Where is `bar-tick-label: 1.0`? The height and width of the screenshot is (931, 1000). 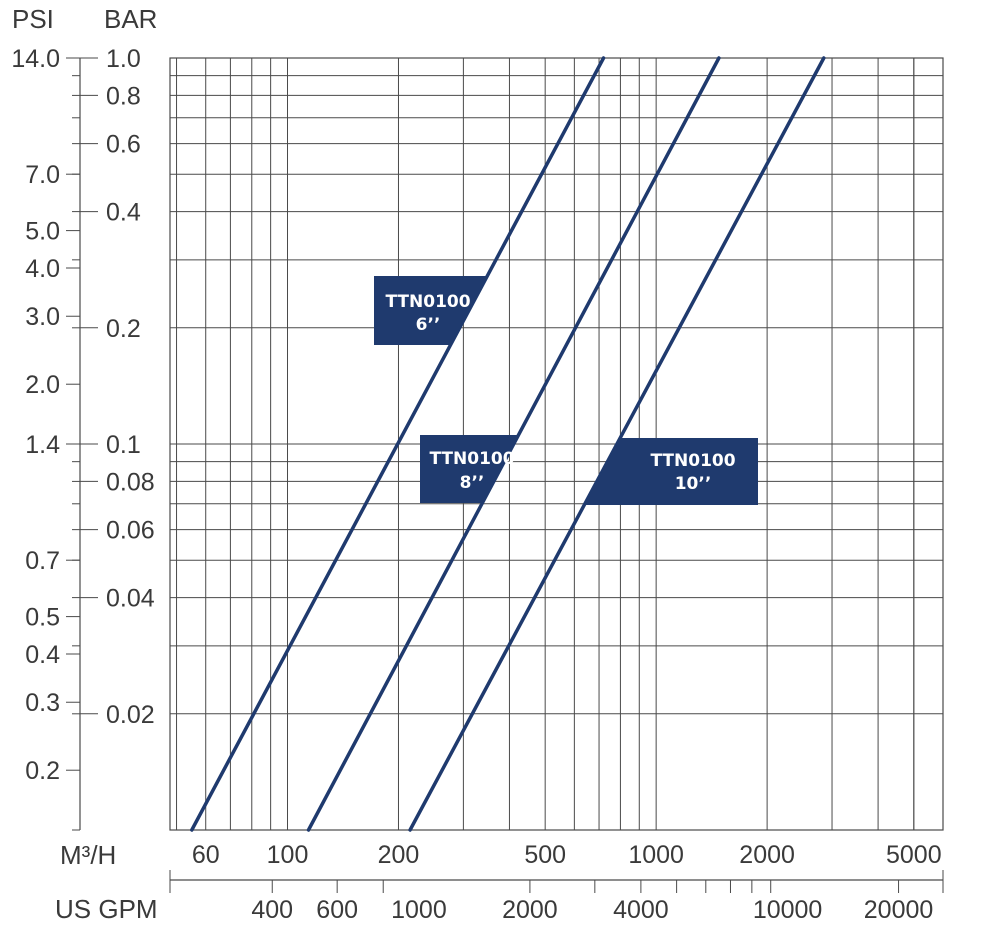
bar-tick-label: 1.0 is located at coordinates (123, 59).